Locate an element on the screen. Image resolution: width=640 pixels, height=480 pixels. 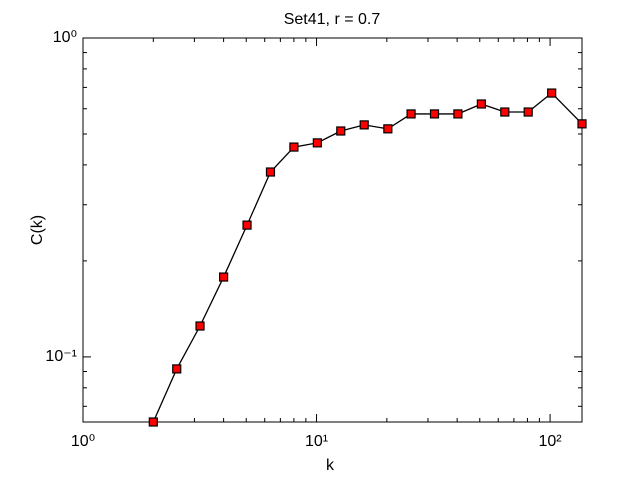
y-tick-label: 10⁻¹ is located at coordinates (61, 356).